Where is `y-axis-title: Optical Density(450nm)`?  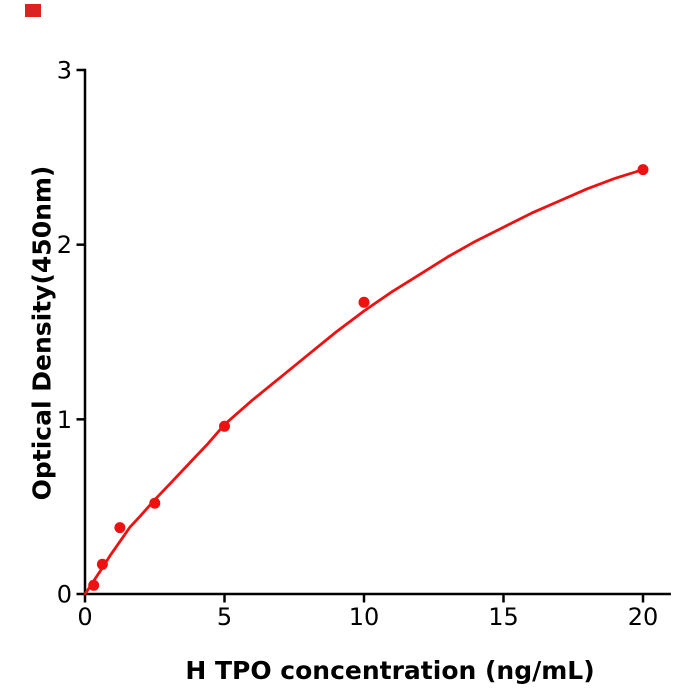 y-axis-title: Optical Density(450nm) is located at coordinates (42, 333).